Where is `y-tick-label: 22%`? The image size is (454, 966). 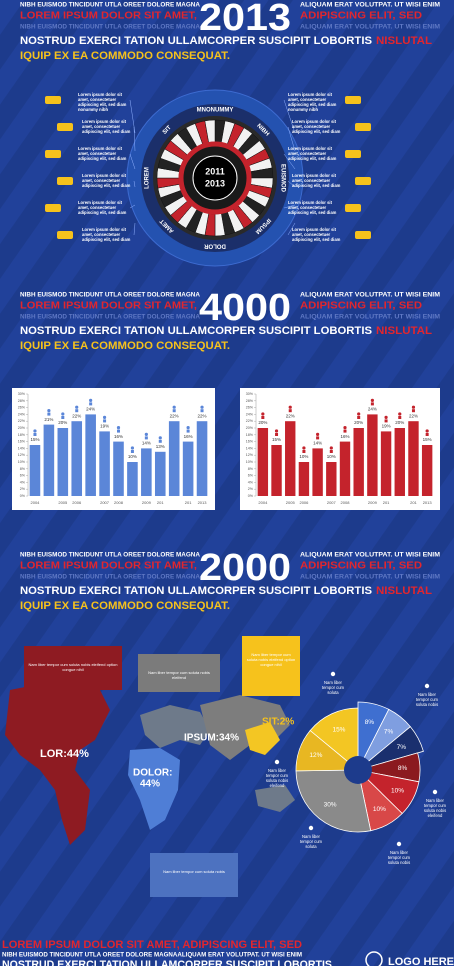
y-tick-label: 22% is located at coordinates (22, 421).